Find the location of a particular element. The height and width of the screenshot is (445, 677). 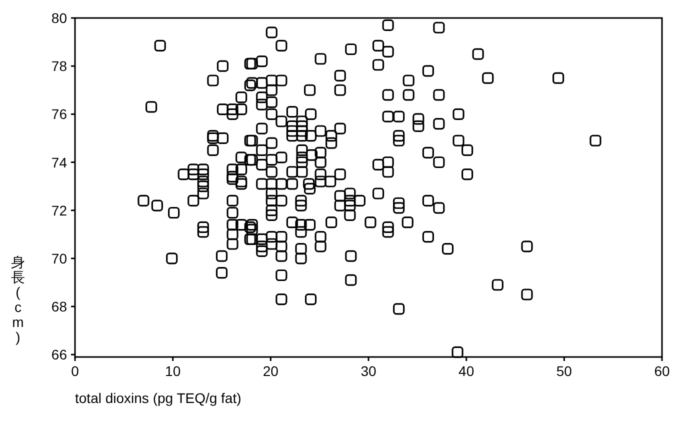

x-tick-label: 0 is located at coordinates (75, 371).